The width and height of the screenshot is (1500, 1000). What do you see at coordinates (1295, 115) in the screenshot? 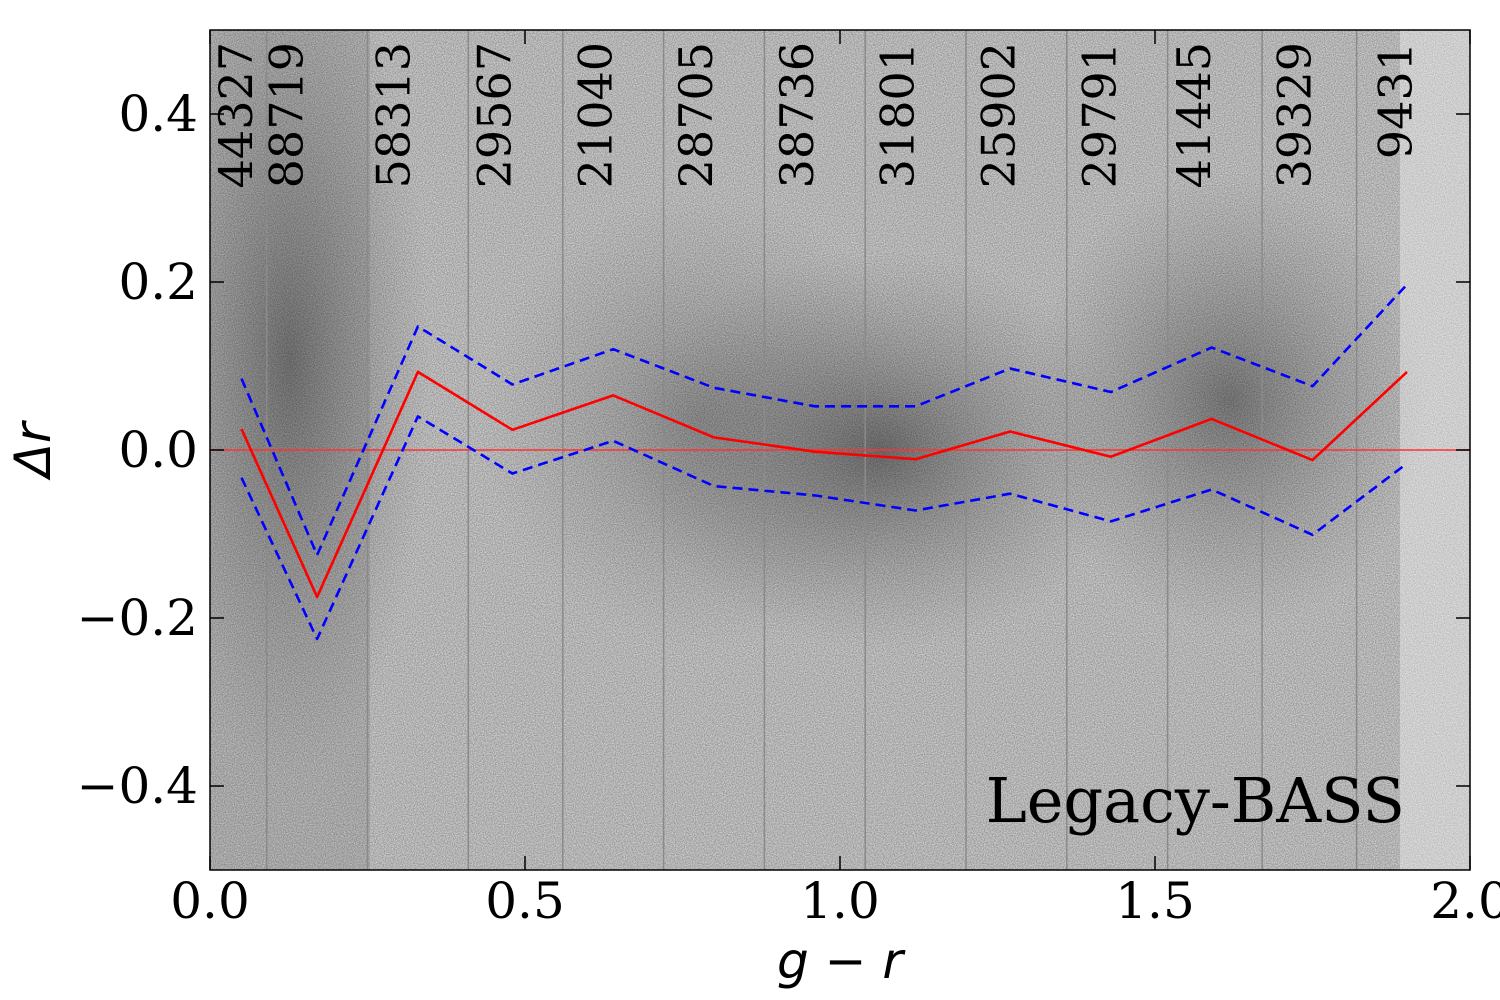
I see `bin-count-11: 39329` at bounding box center [1295, 115].